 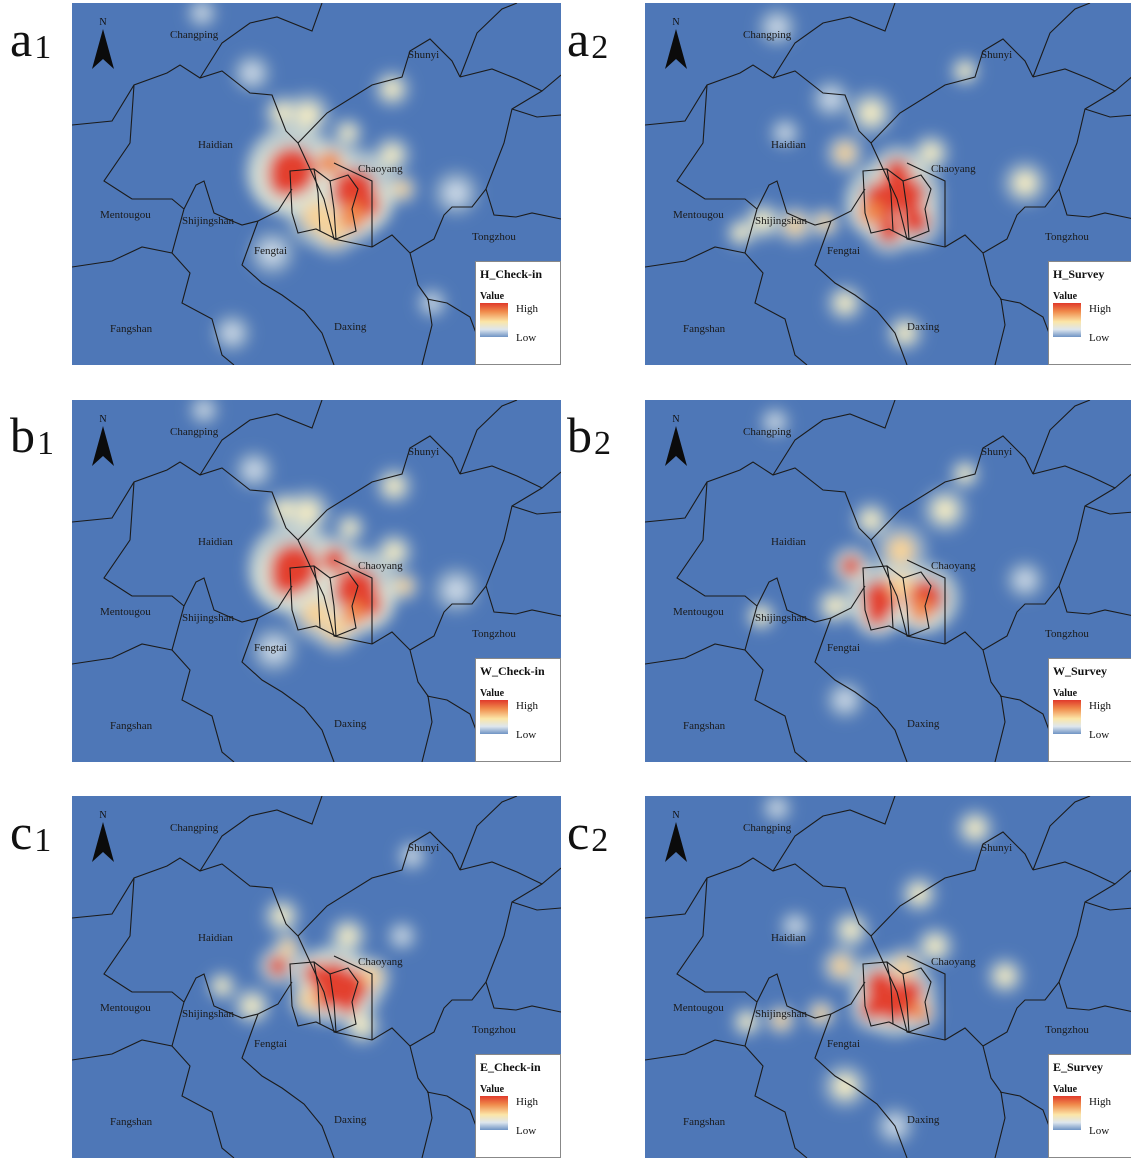 I want to click on legend-title: E_Check-in, so click(x=510, y=1067).